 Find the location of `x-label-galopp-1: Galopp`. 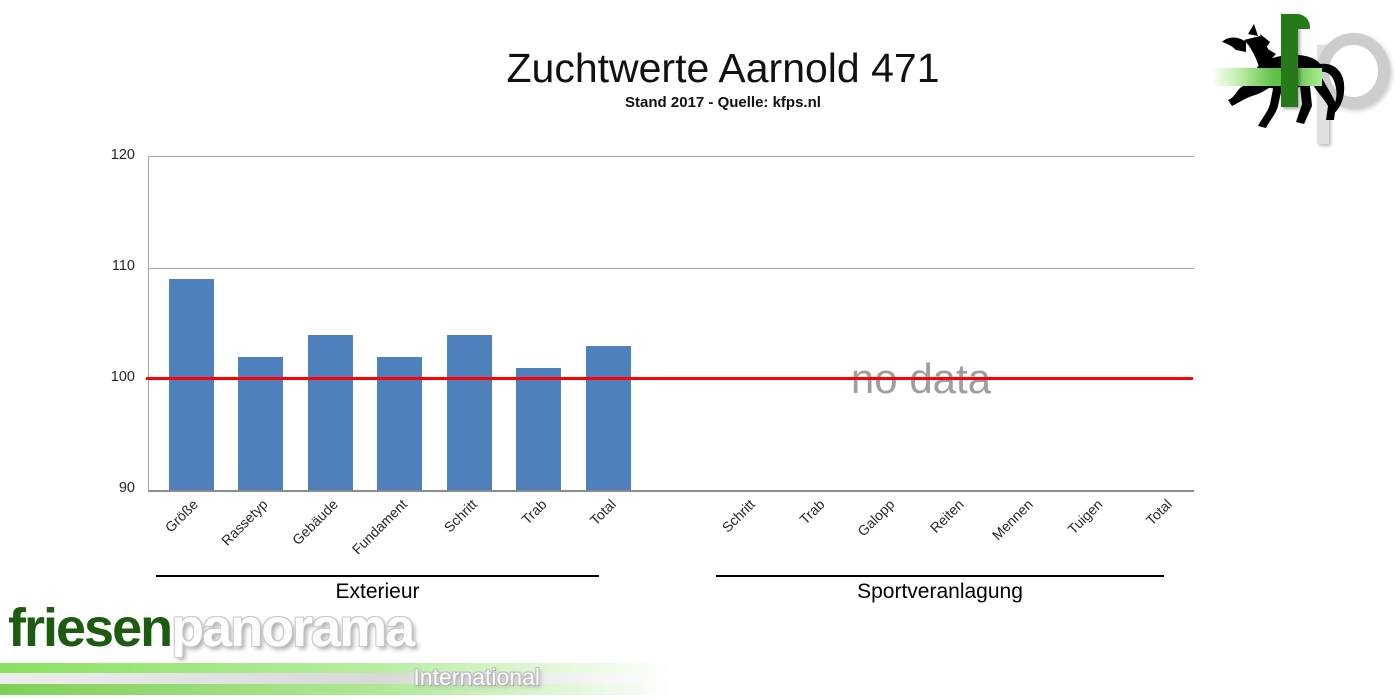

x-label-galopp-1: Galopp is located at coordinates (875, 518).